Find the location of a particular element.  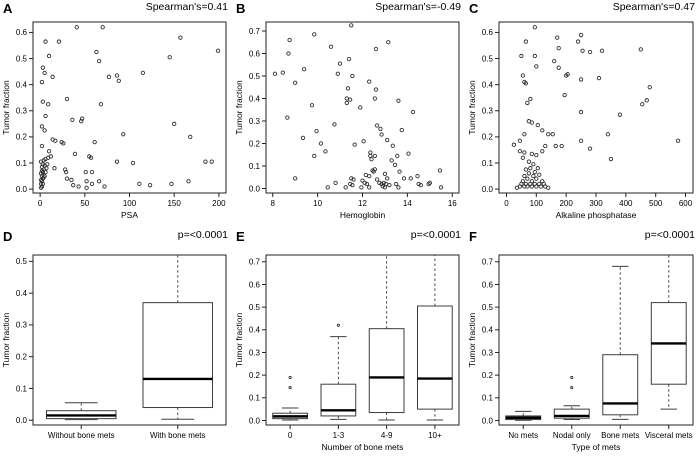

svg-text: 600 is located at coordinates (686, 203).